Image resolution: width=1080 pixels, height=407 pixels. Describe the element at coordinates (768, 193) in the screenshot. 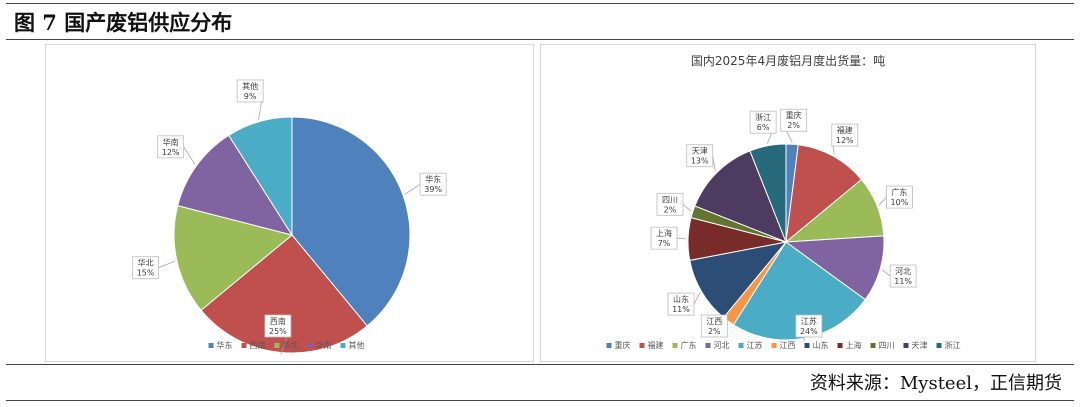

I see `pie-slice-浙江` at that location.